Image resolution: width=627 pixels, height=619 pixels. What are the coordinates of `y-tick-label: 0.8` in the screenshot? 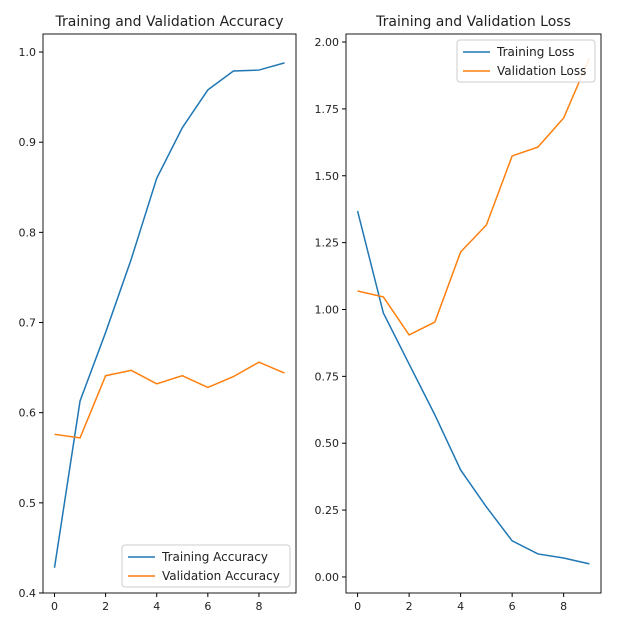 It's located at (28, 232).